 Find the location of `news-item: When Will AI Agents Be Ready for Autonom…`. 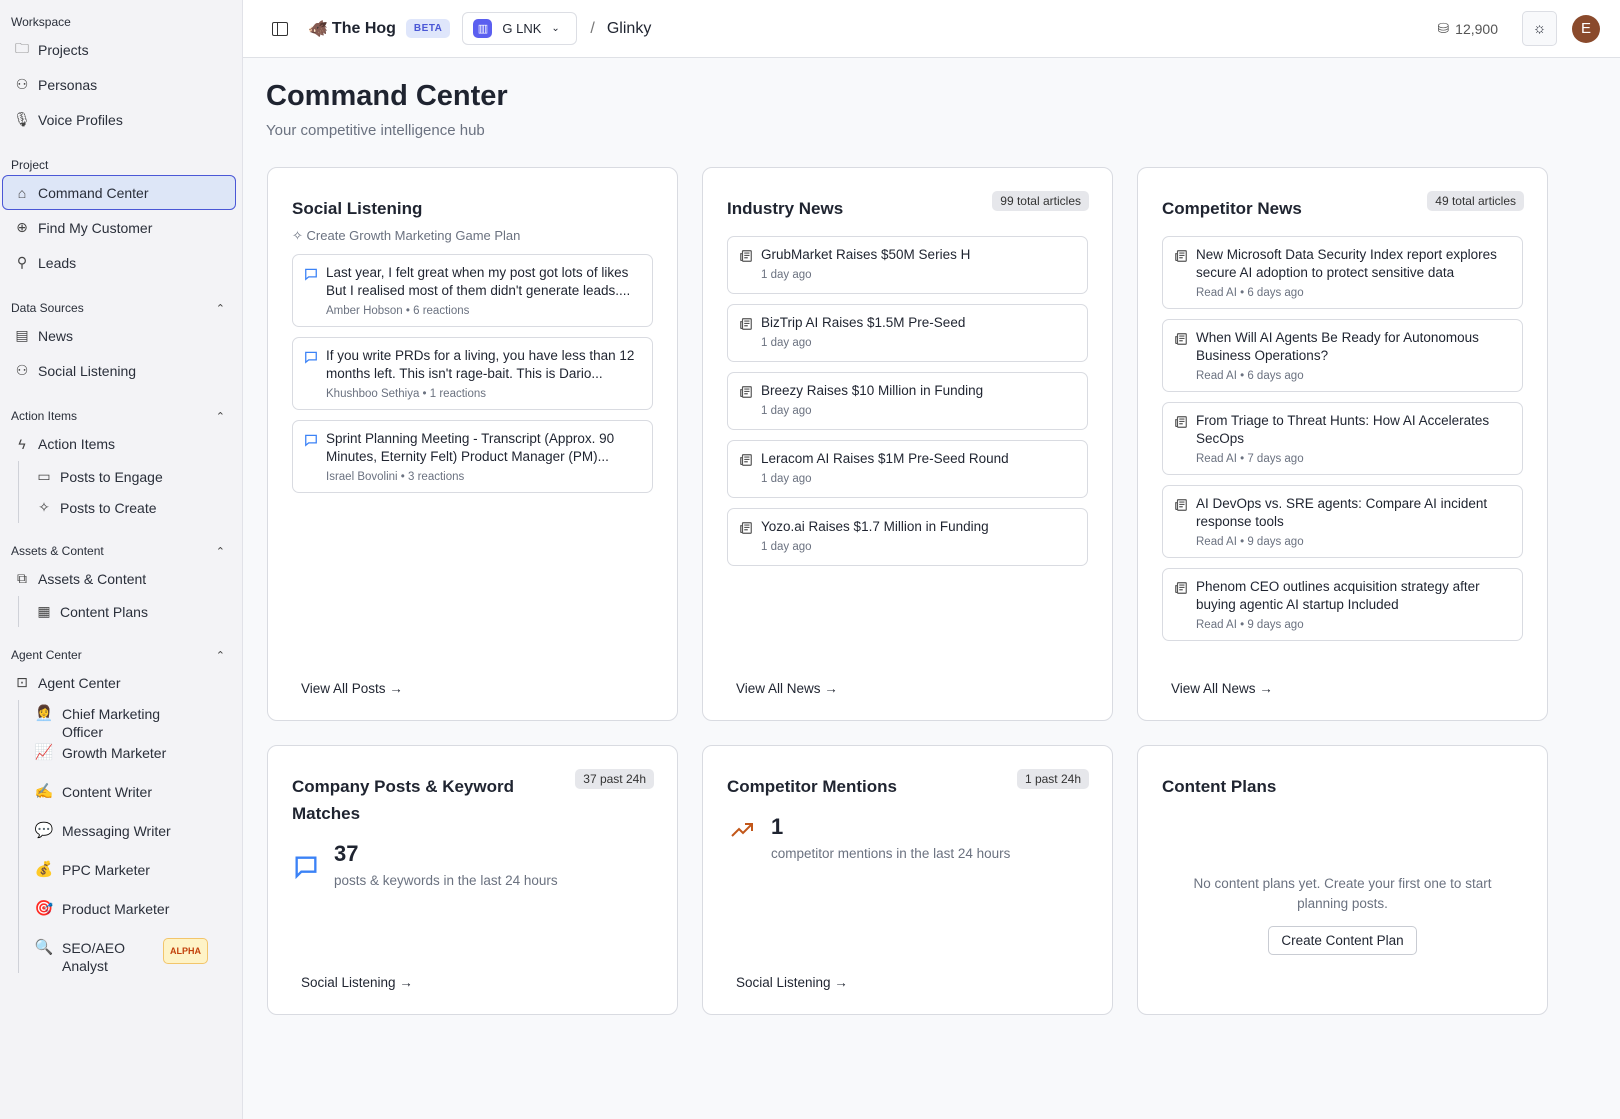

news-item: When Will AI Agents Be Ready for Autonom… is located at coordinates (1342, 355).